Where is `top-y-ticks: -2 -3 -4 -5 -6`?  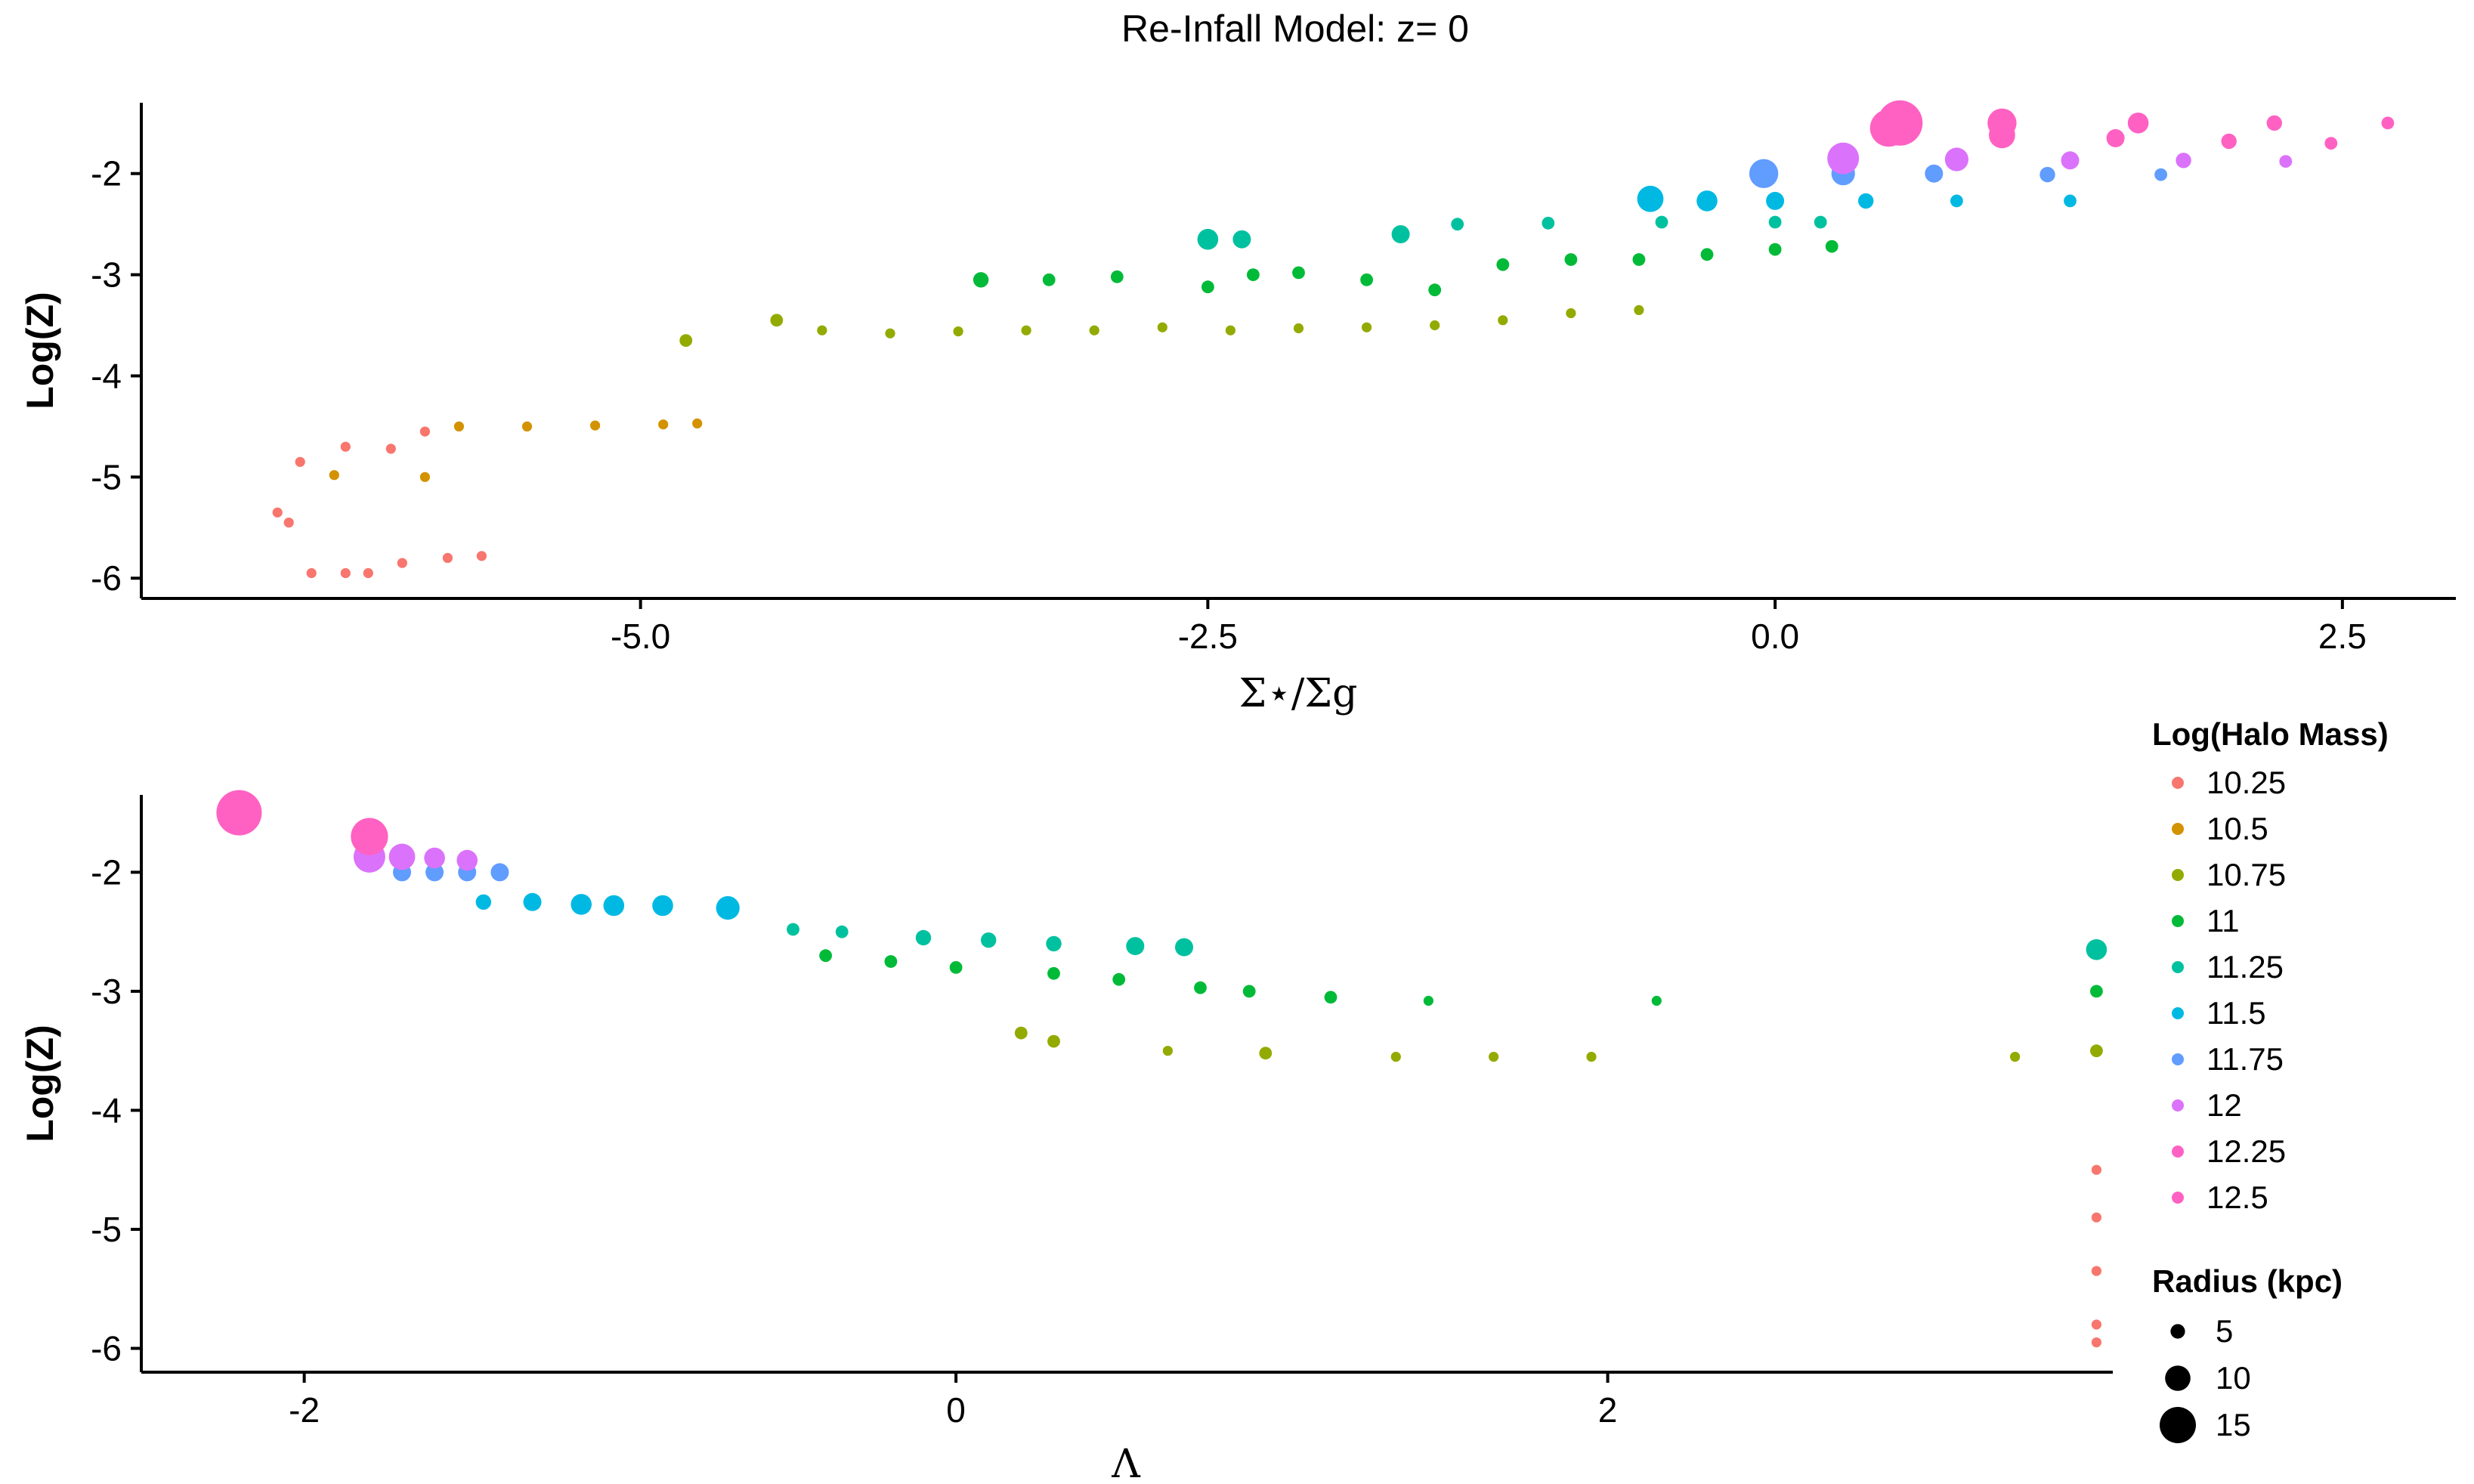
top-y-ticks: -2 -3 -4 -5 -6 is located at coordinates (116, 376).